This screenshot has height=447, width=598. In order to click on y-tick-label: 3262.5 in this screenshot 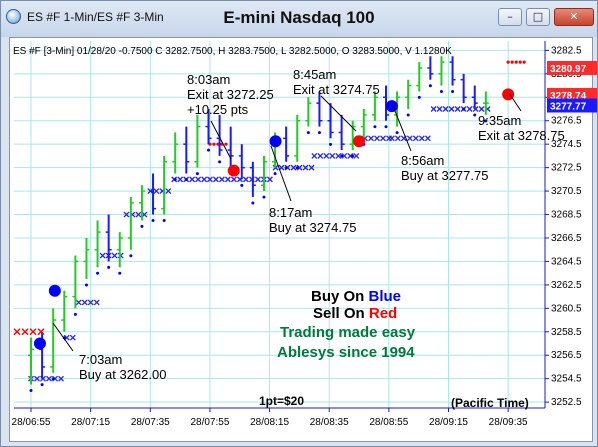, I will do `click(566, 285)`.